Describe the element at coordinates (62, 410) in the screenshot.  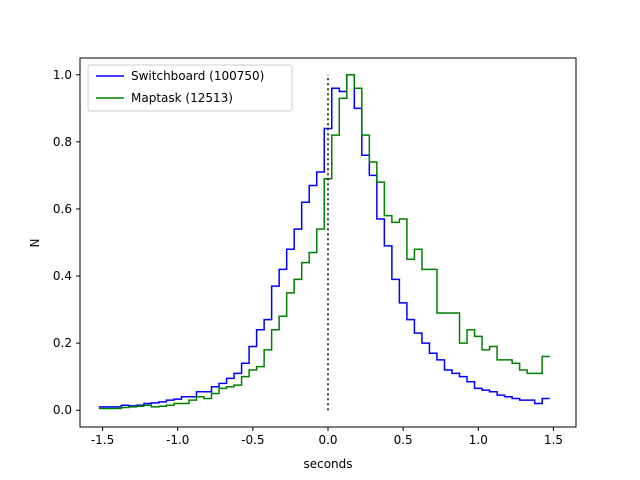
I see `y-tick-label: 0.0` at that location.